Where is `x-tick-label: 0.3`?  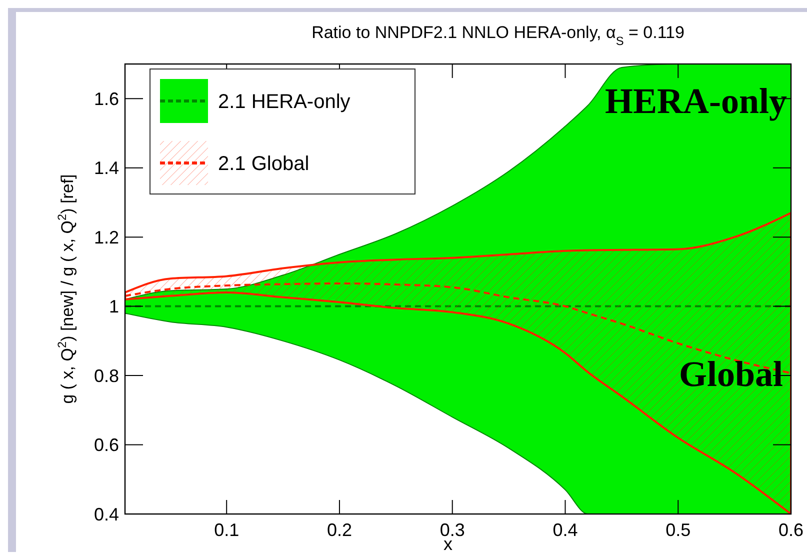 x-tick-label: 0.3 is located at coordinates (452, 530).